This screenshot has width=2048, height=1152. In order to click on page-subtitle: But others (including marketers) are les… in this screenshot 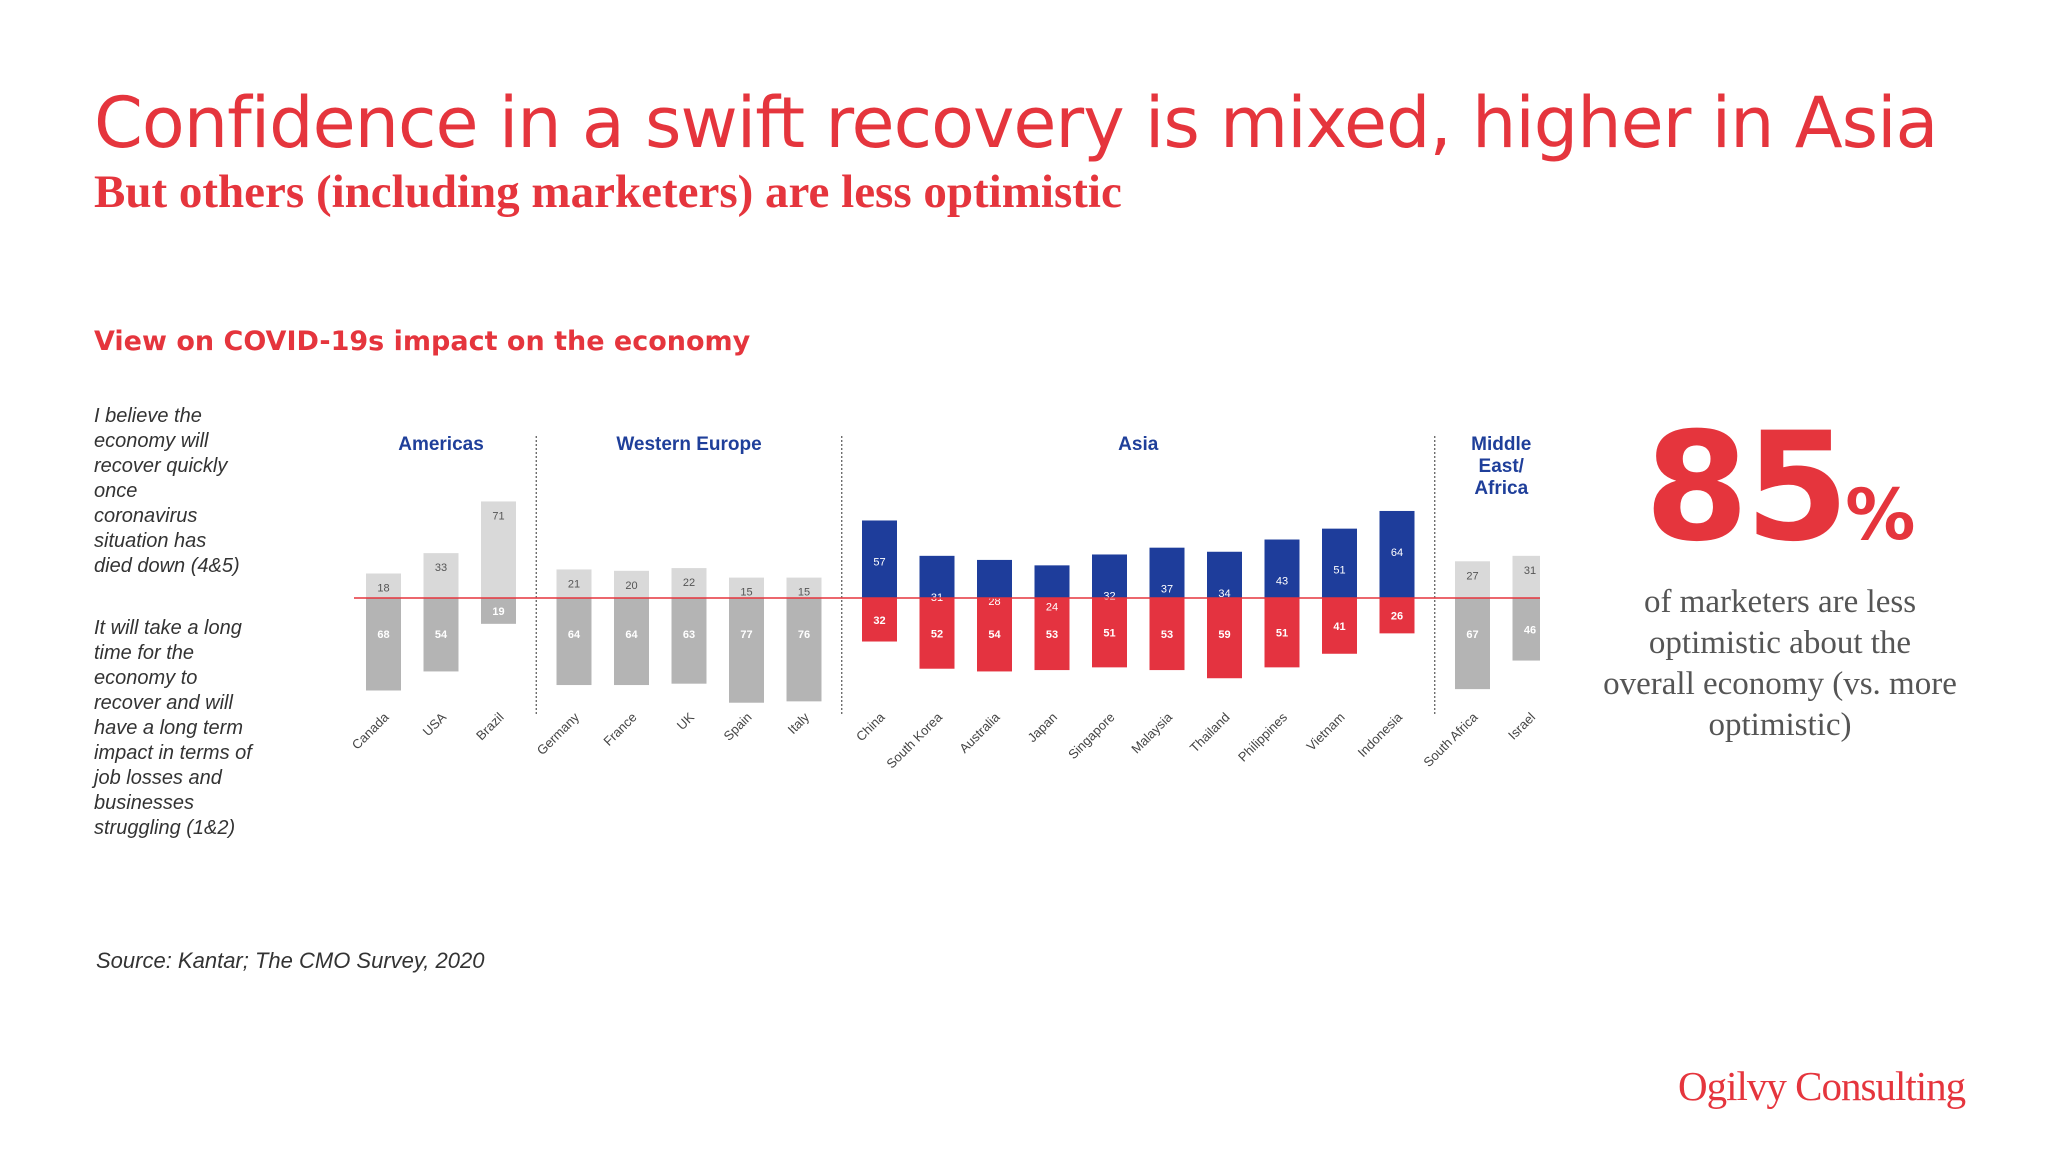, I will do `click(608, 192)`.